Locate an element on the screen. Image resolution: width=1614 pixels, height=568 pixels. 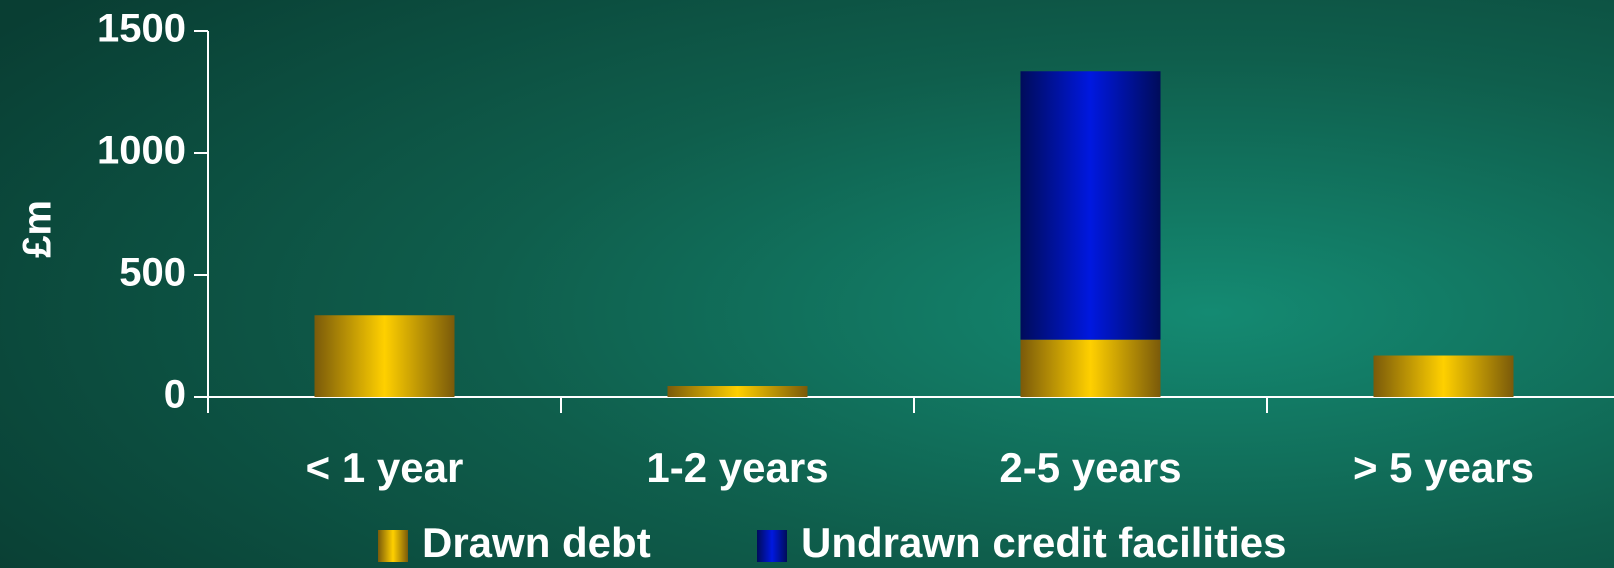
x-tick-label: 1-2 years is located at coordinates (737, 467).